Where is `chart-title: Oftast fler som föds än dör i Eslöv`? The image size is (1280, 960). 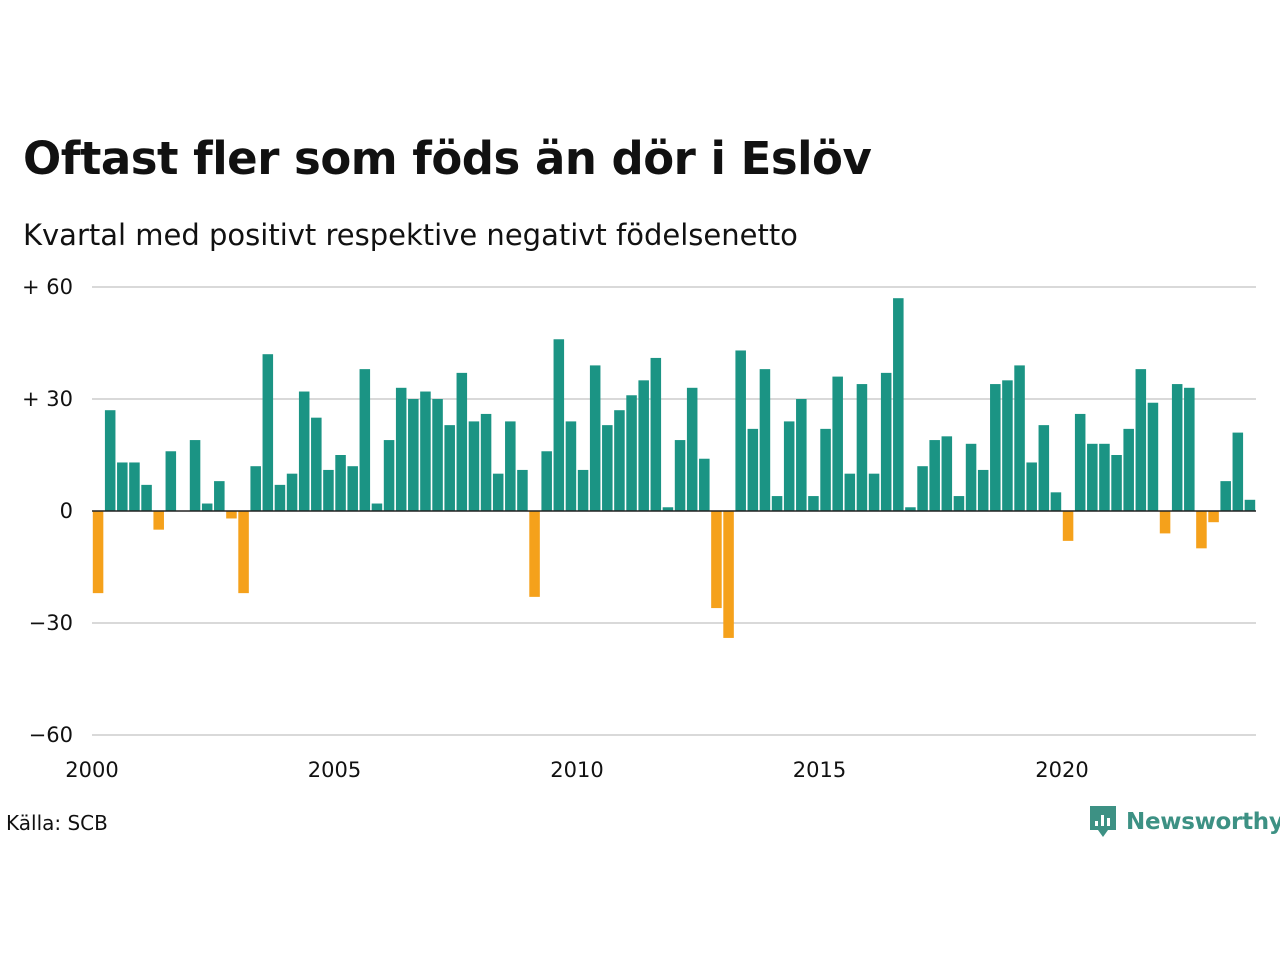
chart-title: Oftast fler som föds än dör i Eslöv is located at coordinates (447, 158).